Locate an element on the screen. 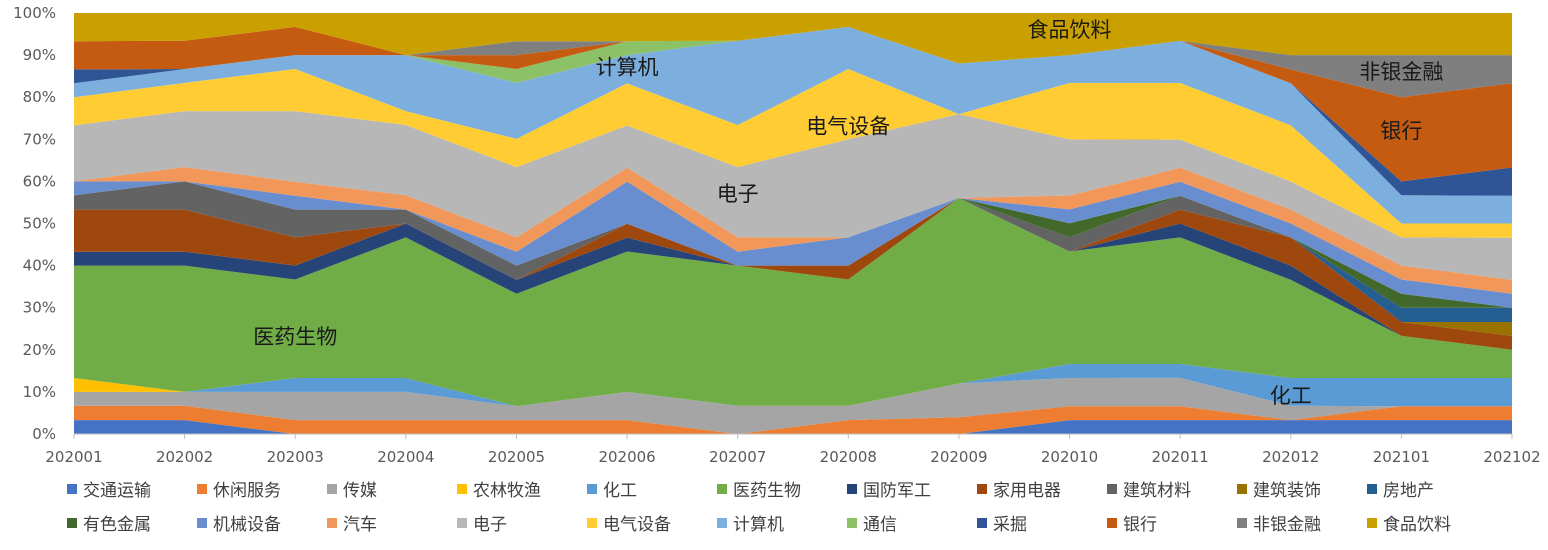  x-tick-label: 202006 is located at coordinates (626, 457).